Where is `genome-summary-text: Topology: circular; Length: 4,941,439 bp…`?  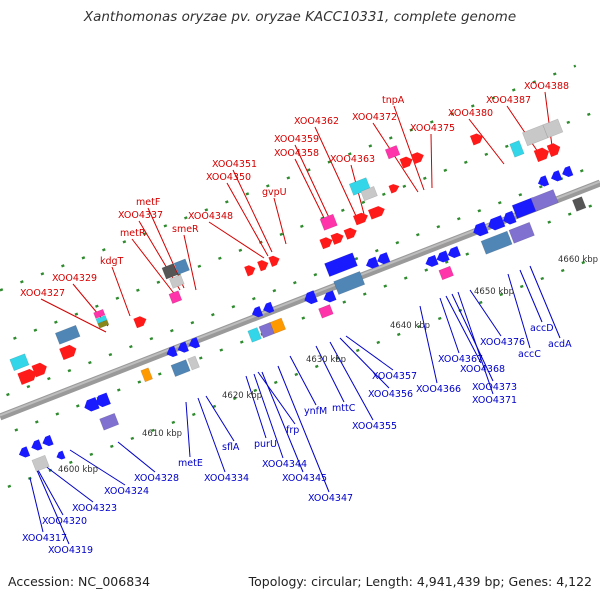 genome-summary-text: Topology: circular; Length: 4,941,439 bp… is located at coordinates (420, 581).